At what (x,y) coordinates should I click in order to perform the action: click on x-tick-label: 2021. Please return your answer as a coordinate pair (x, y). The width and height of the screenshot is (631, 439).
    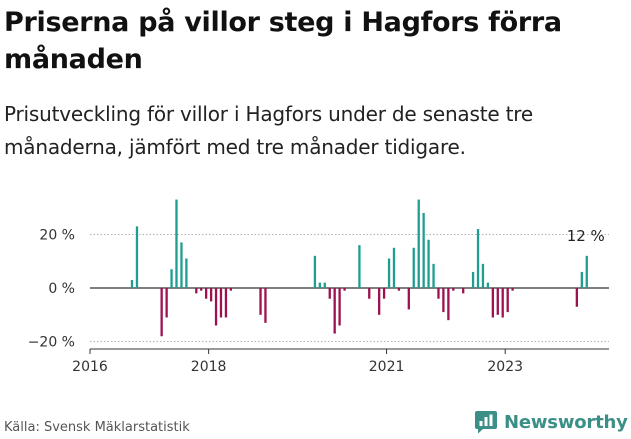
    Looking at the image, I should click on (387, 367).